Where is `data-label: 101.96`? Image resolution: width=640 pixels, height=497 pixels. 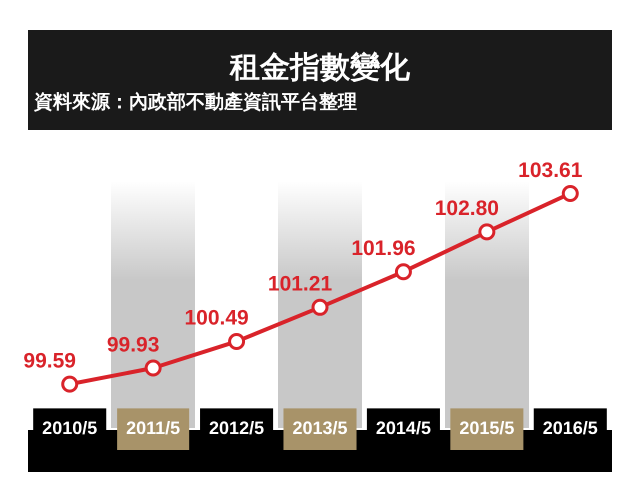
data-label: 101.96 is located at coordinates (383, 248).